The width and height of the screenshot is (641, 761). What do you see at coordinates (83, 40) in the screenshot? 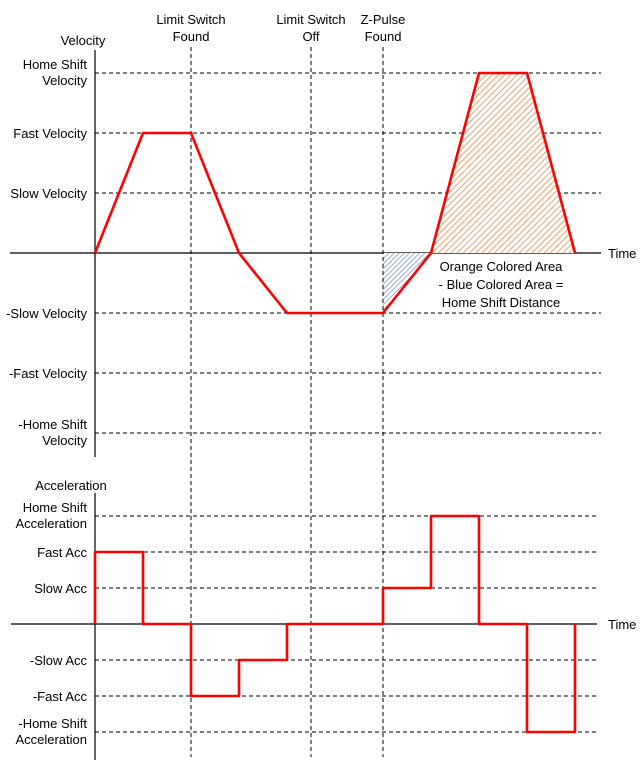
I see `velocity-axis-title: Velocity` at bounding box center [83, 40].